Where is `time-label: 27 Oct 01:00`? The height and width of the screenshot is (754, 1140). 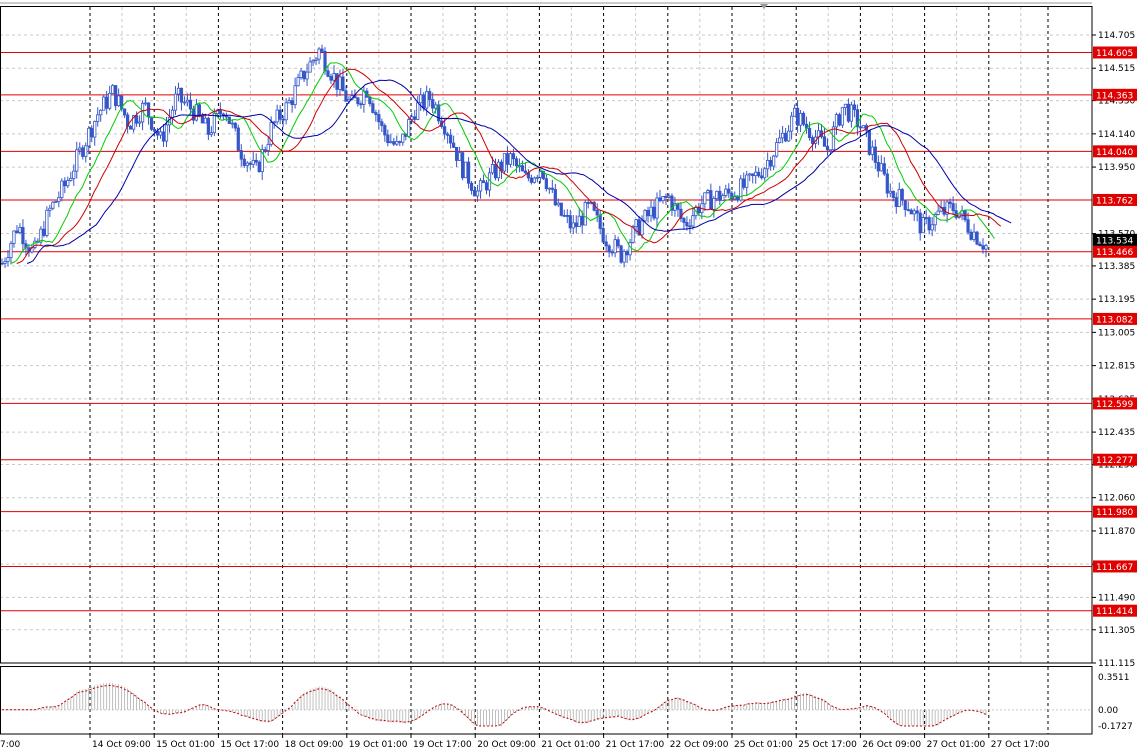 time-label: 27 Oct 01:00 is located at coordinates (956, 745).